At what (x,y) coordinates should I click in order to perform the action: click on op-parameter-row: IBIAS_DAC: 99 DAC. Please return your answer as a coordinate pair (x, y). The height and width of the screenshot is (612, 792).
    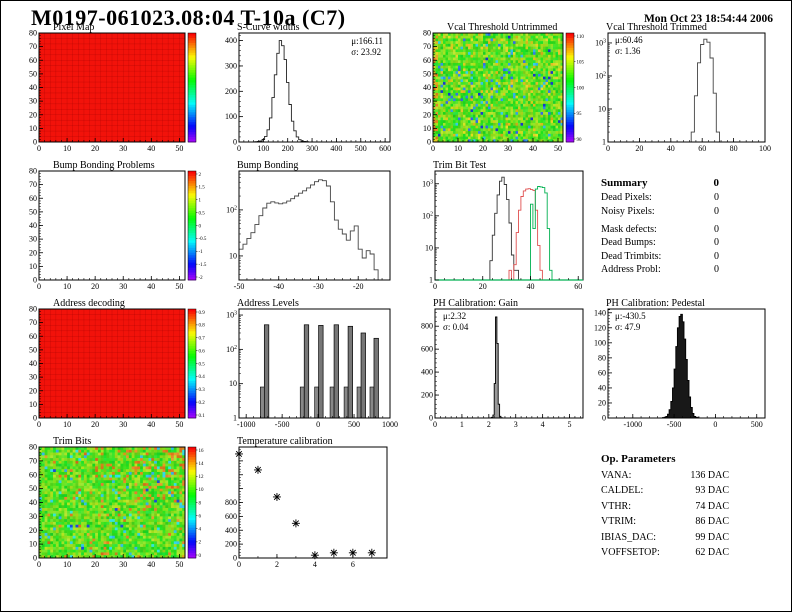
    Looking at the image, I should click on (665, 537).